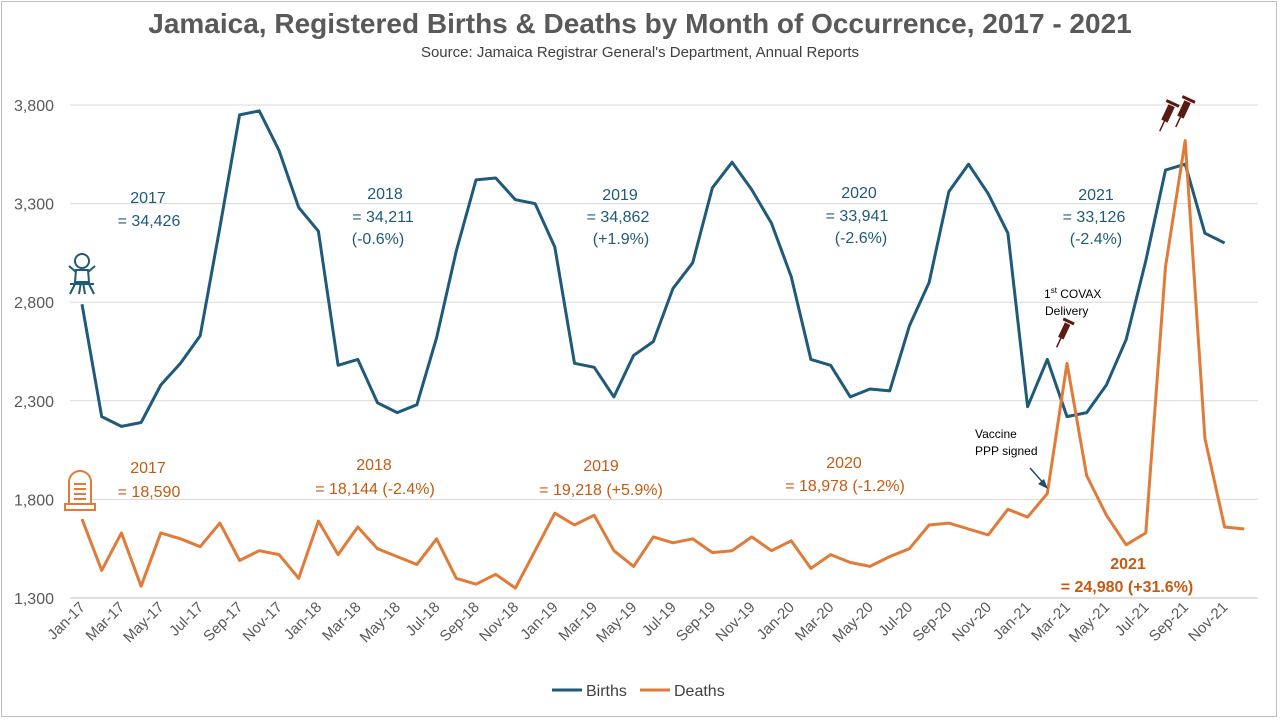 Image resolution: width=1280 pixels, height=720 pixels. Describe the element at coordinates (699, 691) in the screenshot. I see `legend-deaths-label: Deaths` at that location.